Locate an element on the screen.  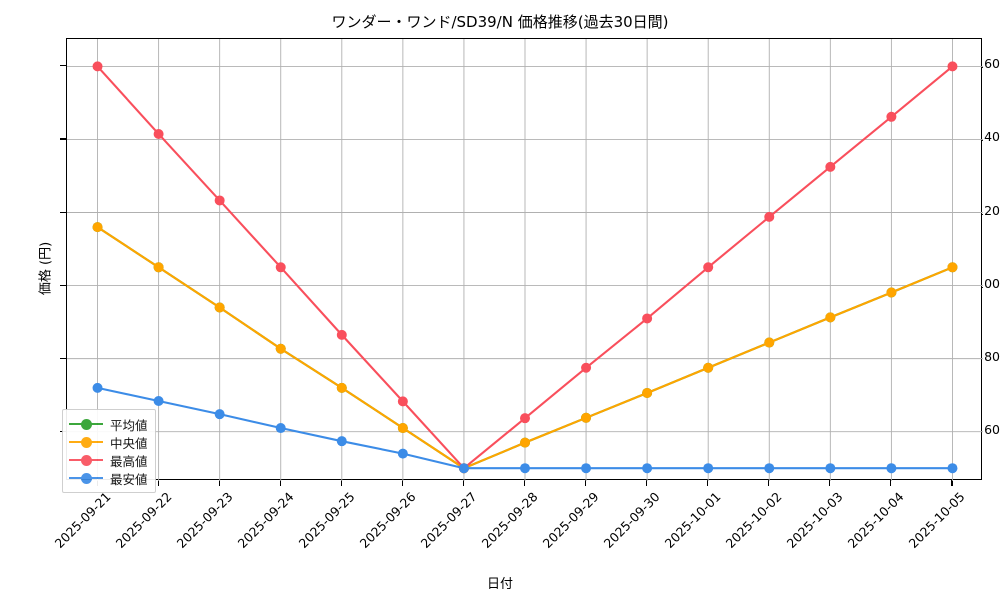
y-tick-label: 80 is located at coordinates (992, 356).